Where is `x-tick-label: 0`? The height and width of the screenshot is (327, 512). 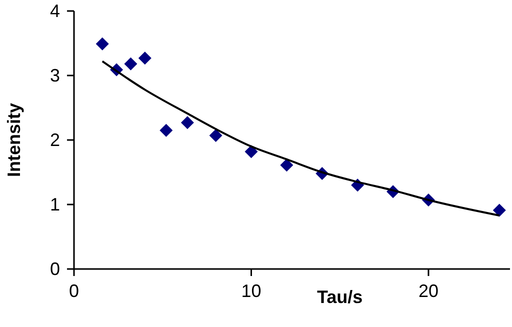
x-tick-label: 0 is located at coordinates (74, 291).